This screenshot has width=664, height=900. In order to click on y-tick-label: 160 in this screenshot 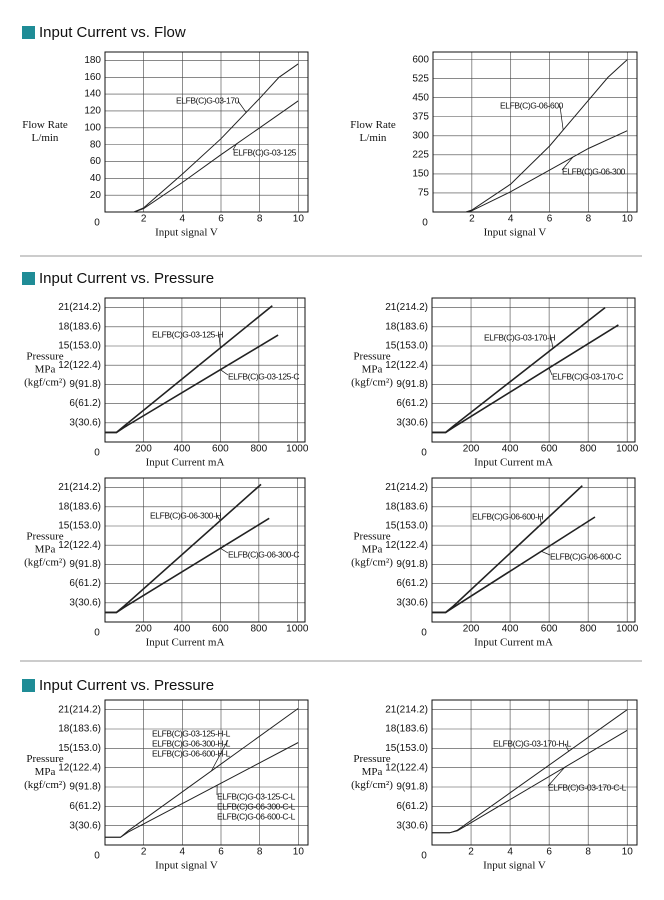, I will do `click(92, 77)`.